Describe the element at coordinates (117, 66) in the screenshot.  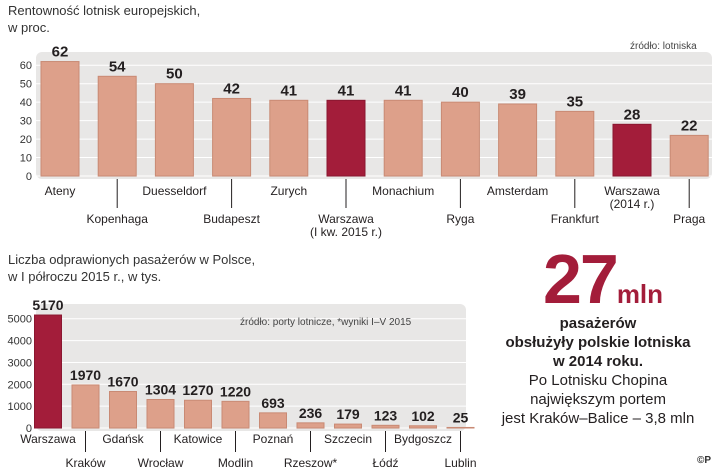
I see `chart1-value-label: 54` at that location.